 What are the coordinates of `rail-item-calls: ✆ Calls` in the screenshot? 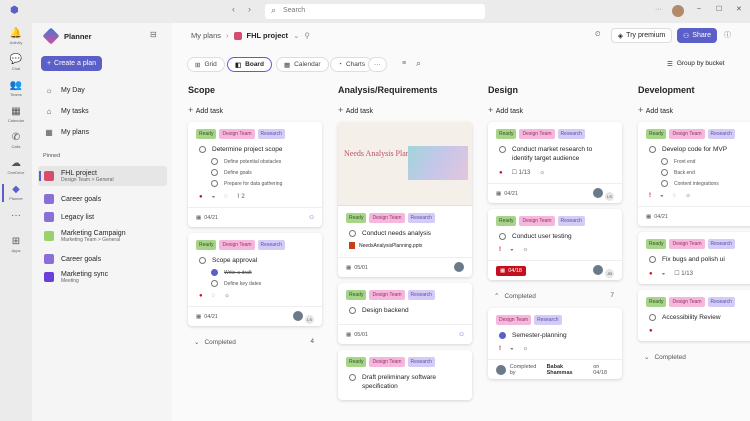 It's located at (16, 140).